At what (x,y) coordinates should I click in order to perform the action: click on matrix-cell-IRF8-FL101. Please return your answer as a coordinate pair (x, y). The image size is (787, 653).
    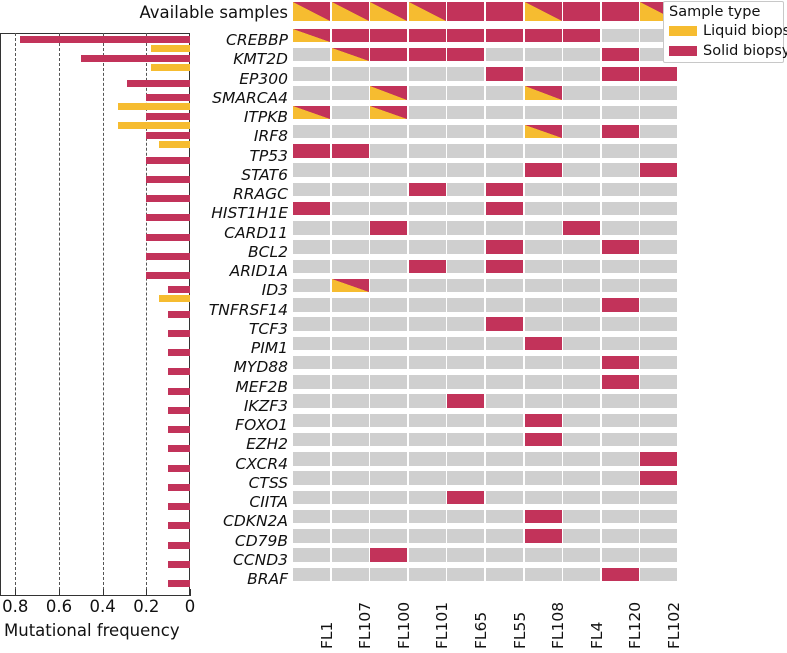
    Looking at the image, I should click on (427, 131).